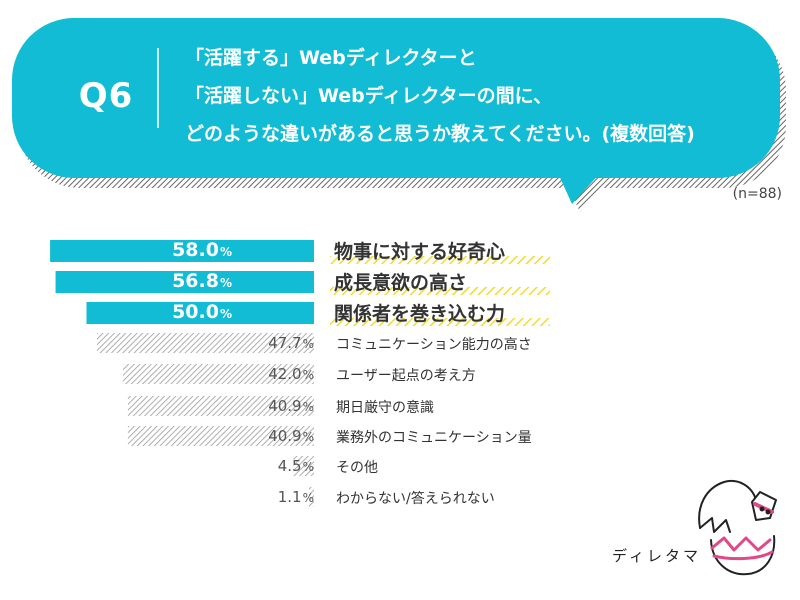  I want to click on value-number-8: 4.5, so click(289, 466).